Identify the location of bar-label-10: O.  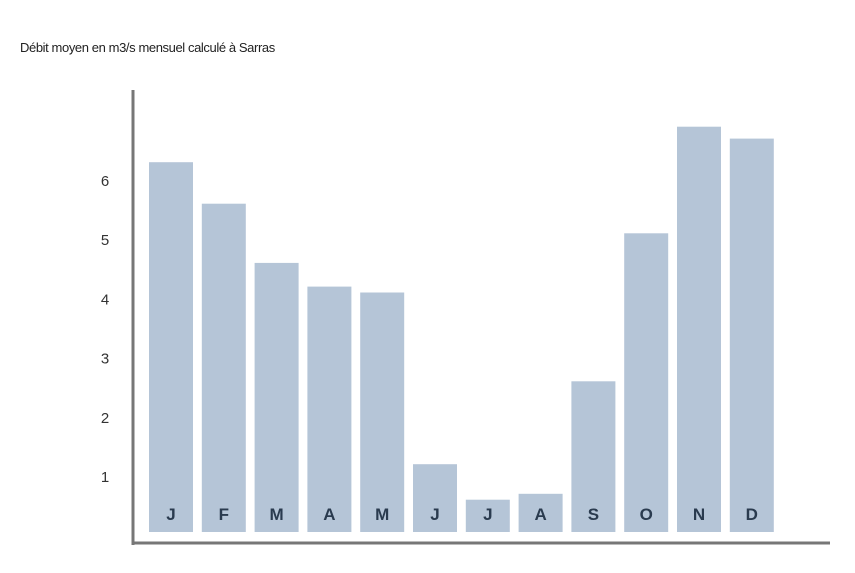
(646, 514).